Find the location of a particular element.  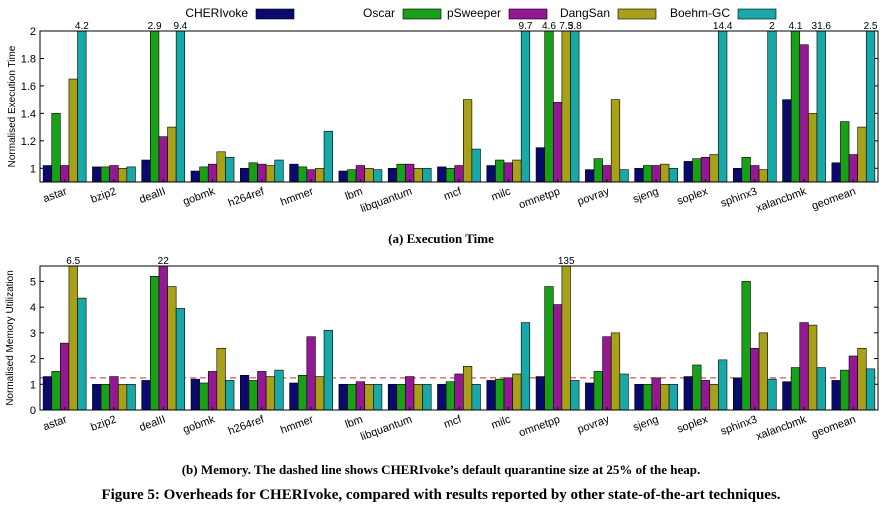

bar-libquantum-DangSan is located at coordinates (418, 175).